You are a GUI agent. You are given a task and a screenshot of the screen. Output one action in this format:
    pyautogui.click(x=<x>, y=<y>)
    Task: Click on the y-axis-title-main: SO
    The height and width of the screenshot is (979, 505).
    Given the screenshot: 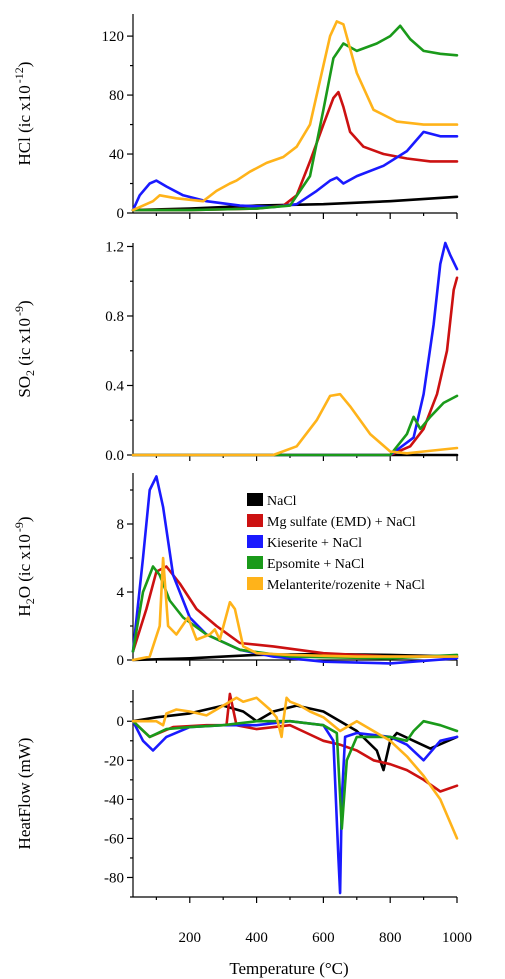 What is the action you would take?
    pyautogui.click(x=24, y=387)
    